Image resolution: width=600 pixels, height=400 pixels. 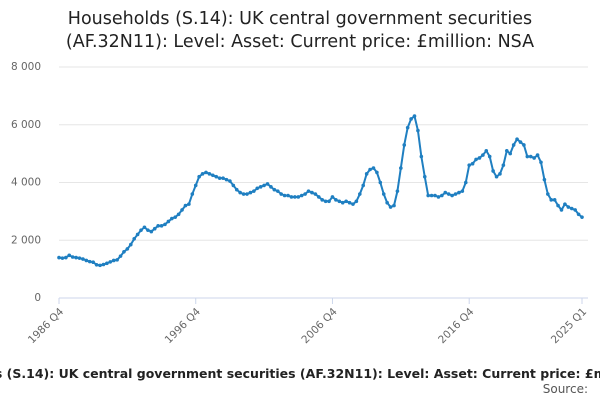 I want to click on y-tick-label: 4 000, so click(x=26, y=183).